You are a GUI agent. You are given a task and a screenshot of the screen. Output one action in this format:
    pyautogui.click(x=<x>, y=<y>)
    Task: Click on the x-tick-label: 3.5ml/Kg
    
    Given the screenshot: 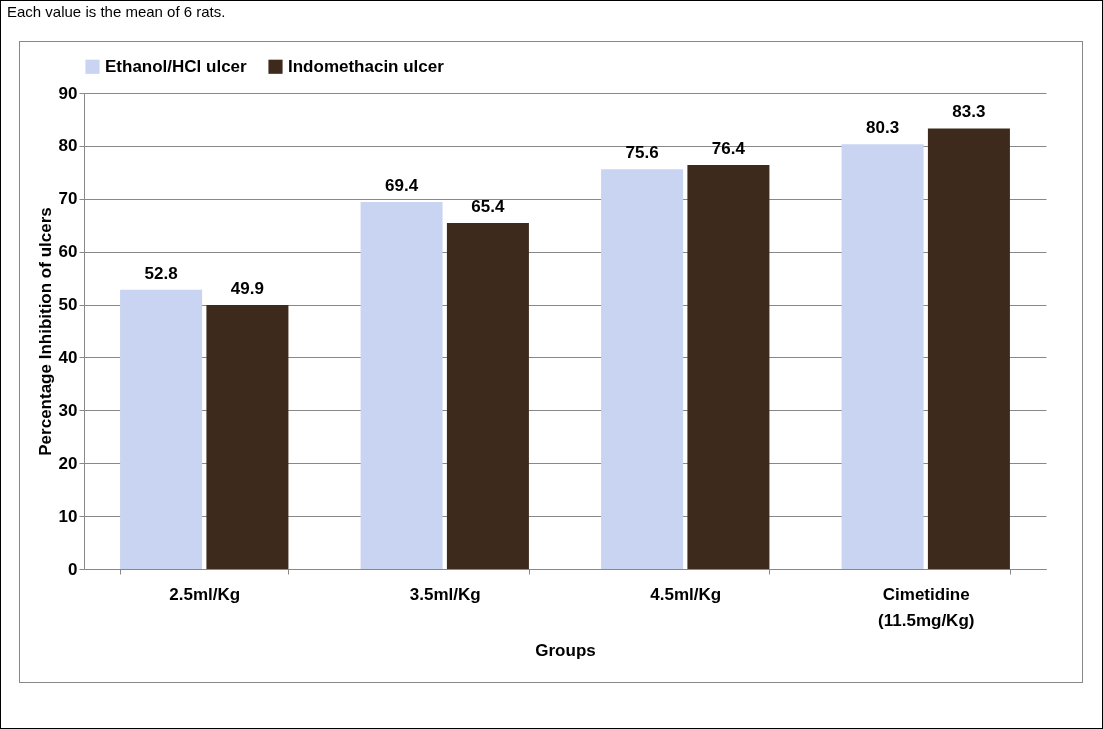 What is the action you would take?
    pyautogui.click(x=445, y=594)
    